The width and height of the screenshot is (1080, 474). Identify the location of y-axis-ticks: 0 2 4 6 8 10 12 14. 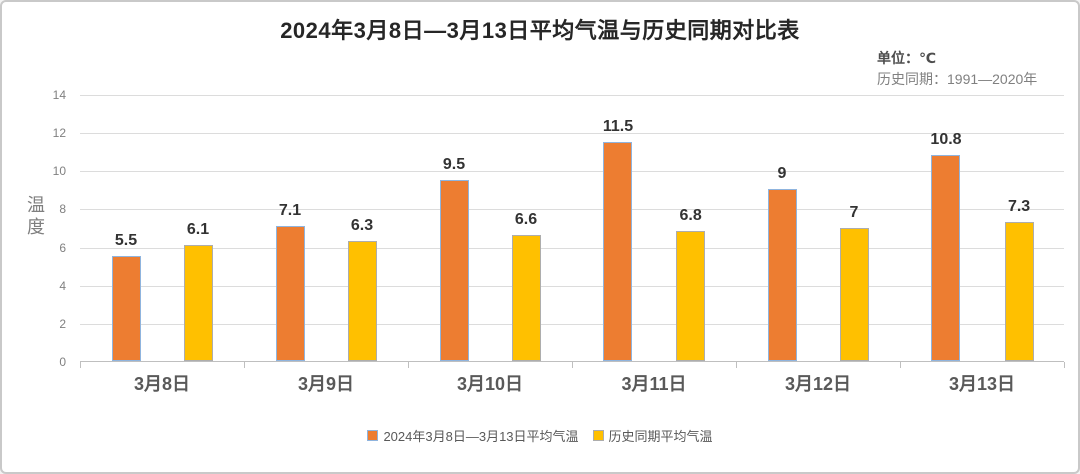
(37, 228).